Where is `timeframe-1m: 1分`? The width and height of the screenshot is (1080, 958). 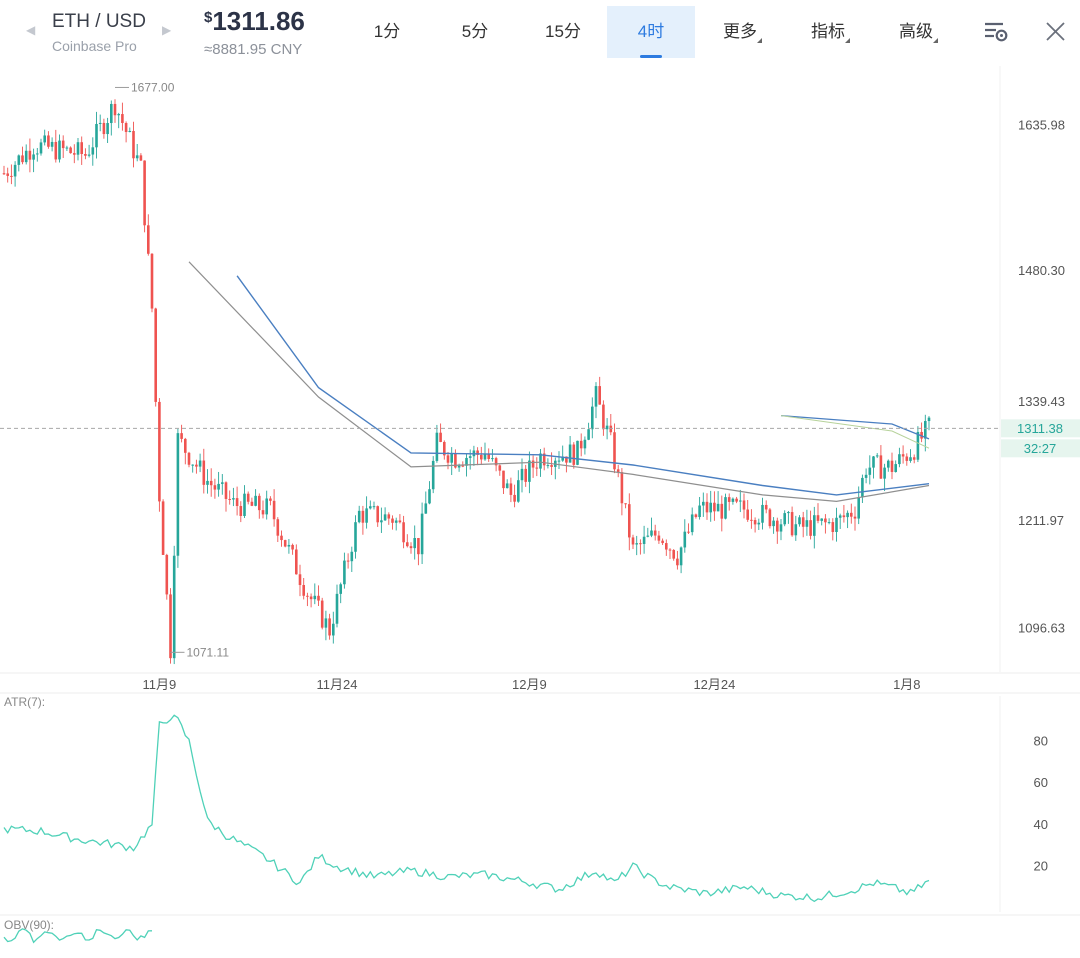 timeframe-1m: 1分 is located at coordinates (387, 32).